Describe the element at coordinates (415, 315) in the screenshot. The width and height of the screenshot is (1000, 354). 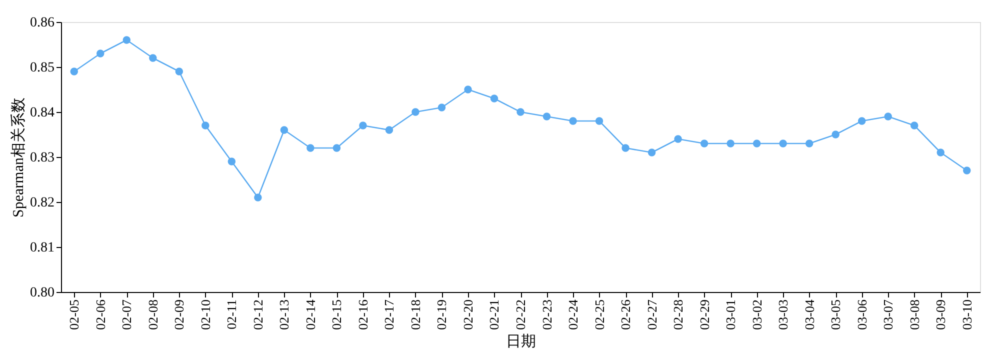
I see `x-tick-label: 02-18` at that location.